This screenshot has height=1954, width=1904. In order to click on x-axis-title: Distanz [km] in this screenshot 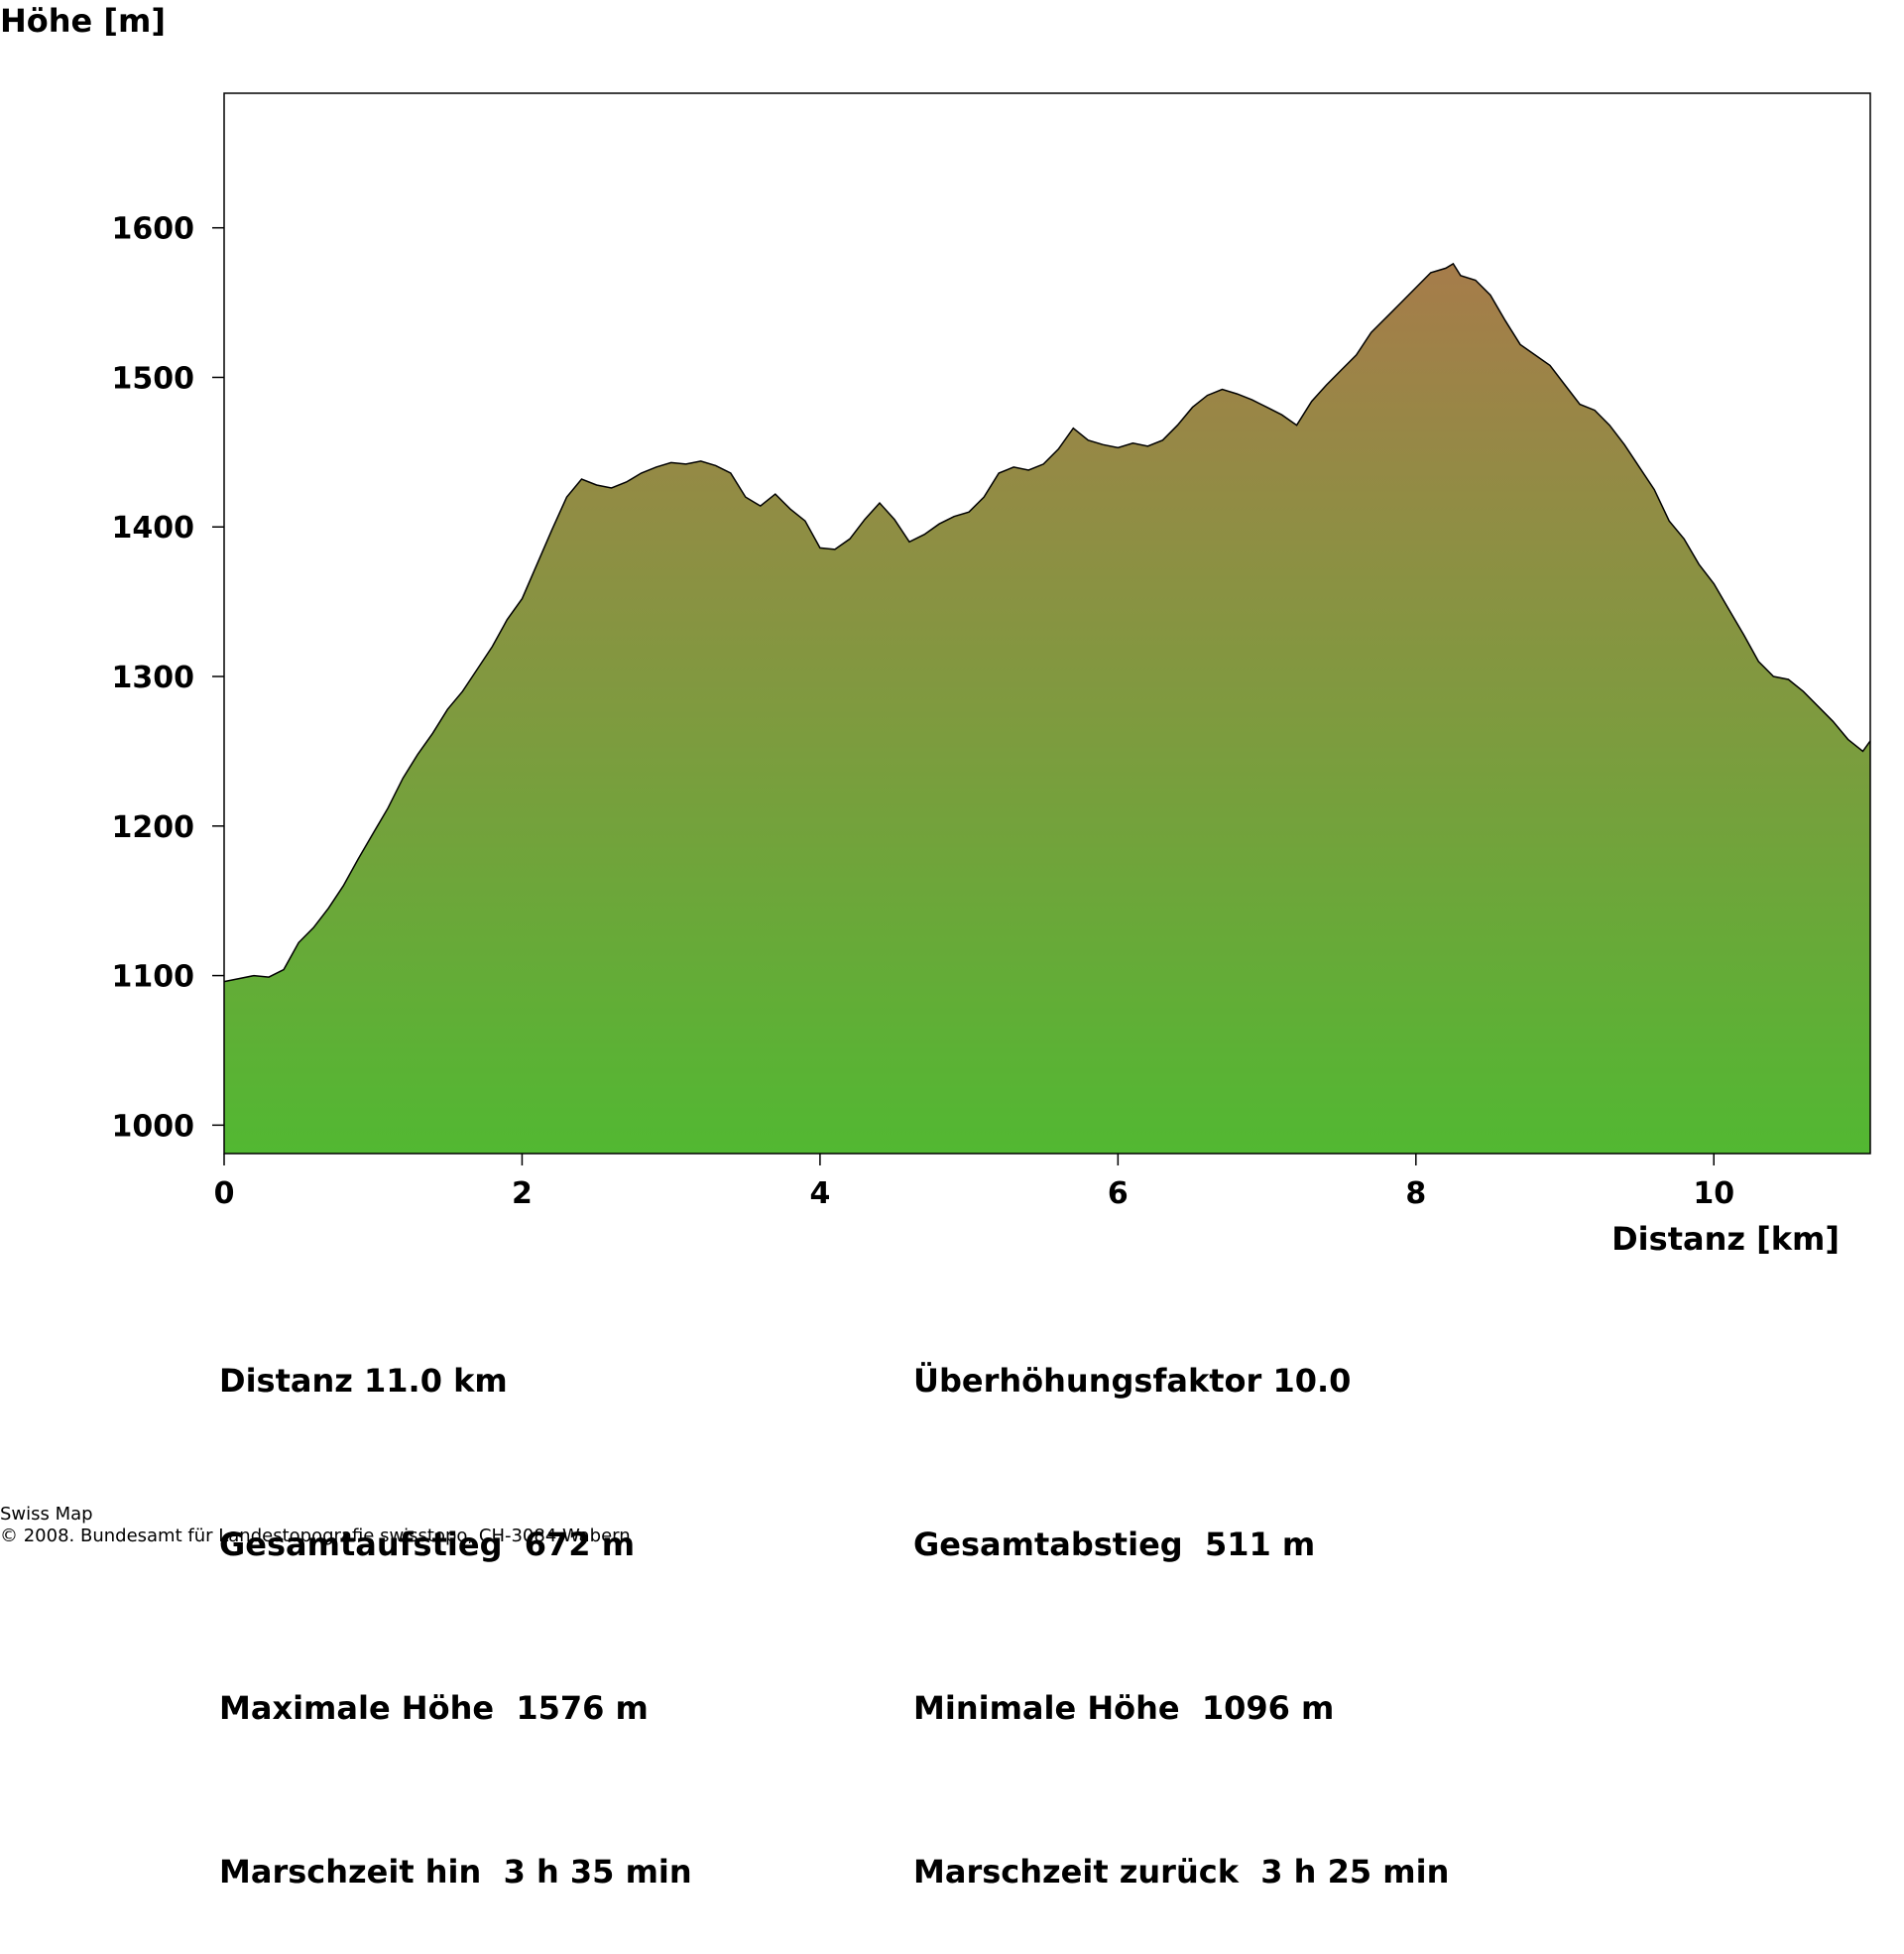, I will do `click(1725, 1239)`.